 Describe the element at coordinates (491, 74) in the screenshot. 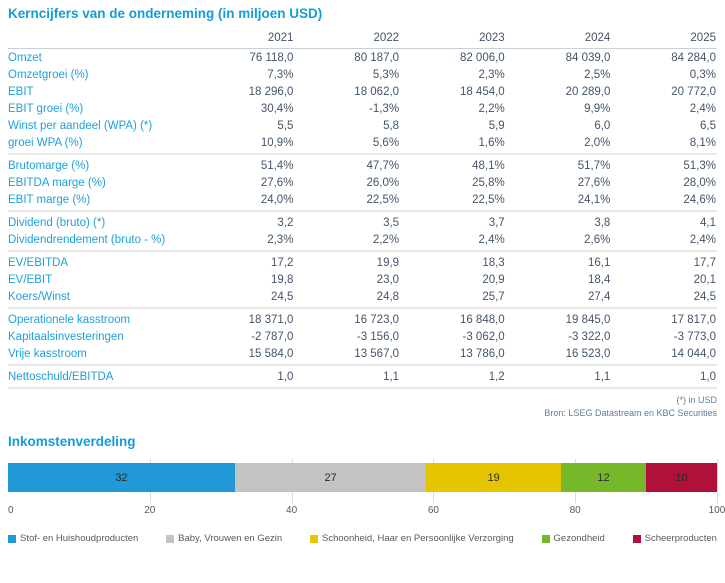

I see `cell-value: 2,3%` at that location.